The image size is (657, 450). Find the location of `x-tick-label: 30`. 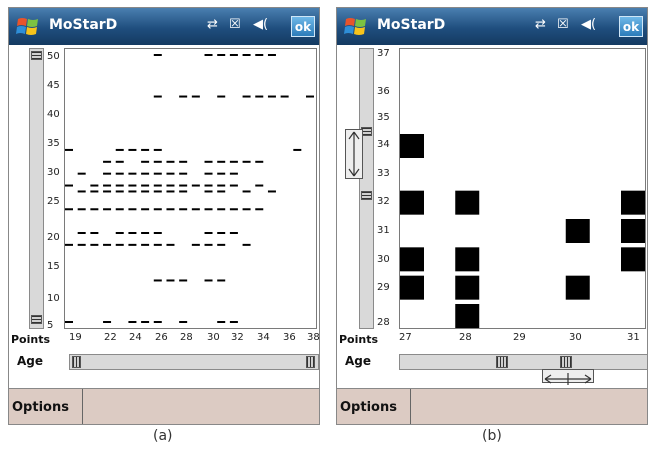

x-tick-label: 30 is located at coordinates (213, 337).